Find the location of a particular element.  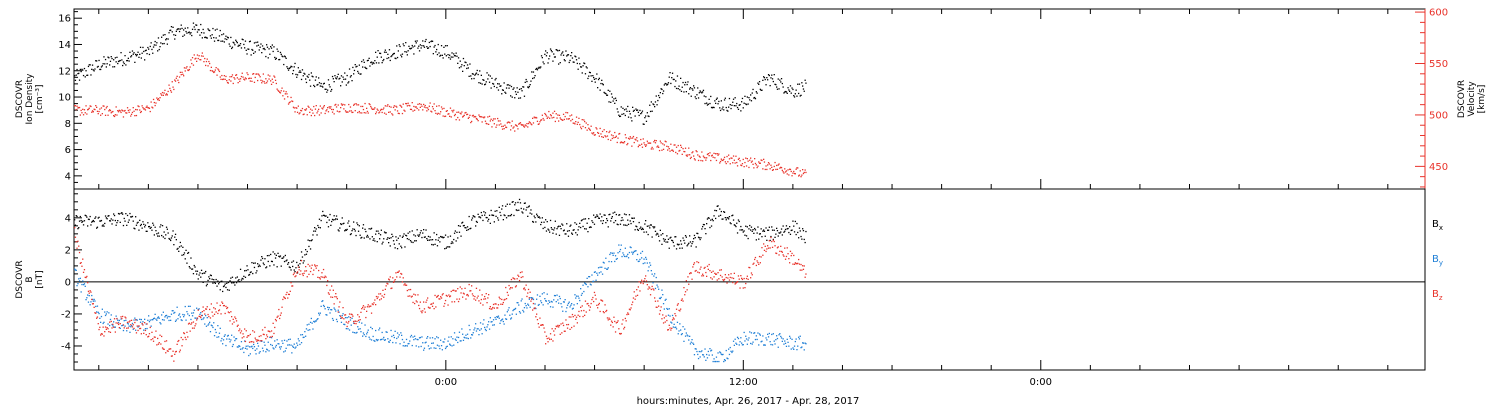

top-right-ylabel: DSCOVR Velocity [km/s] is located at coordinates (1472, 99).